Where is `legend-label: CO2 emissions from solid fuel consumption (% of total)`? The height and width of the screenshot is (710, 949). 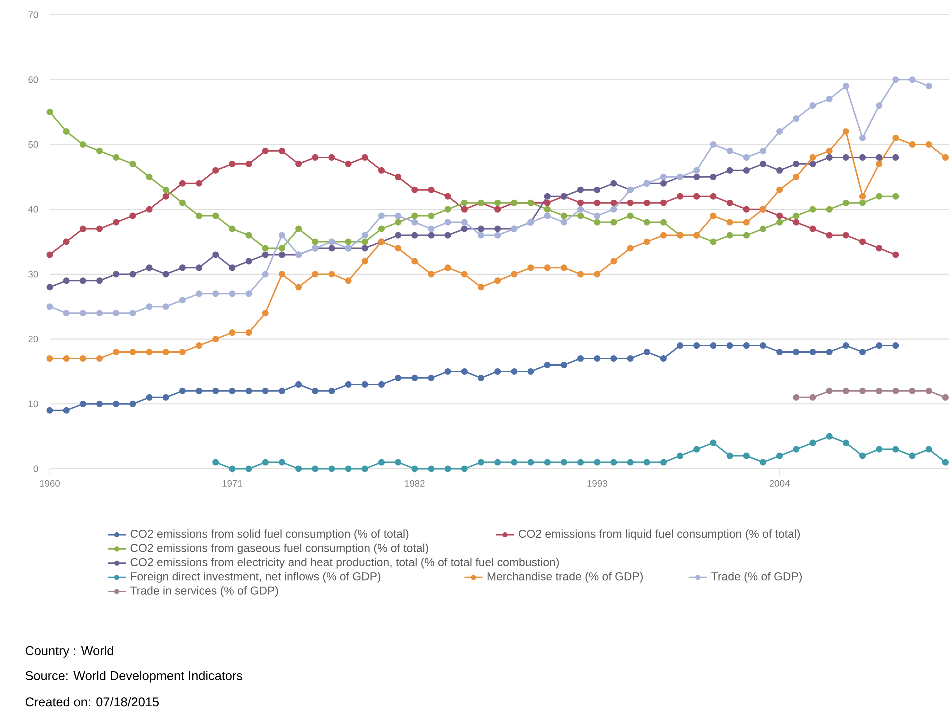 legend-label: CO2 emissions from solid fuel consumption (% of total) is located at coordinates (269, 535).